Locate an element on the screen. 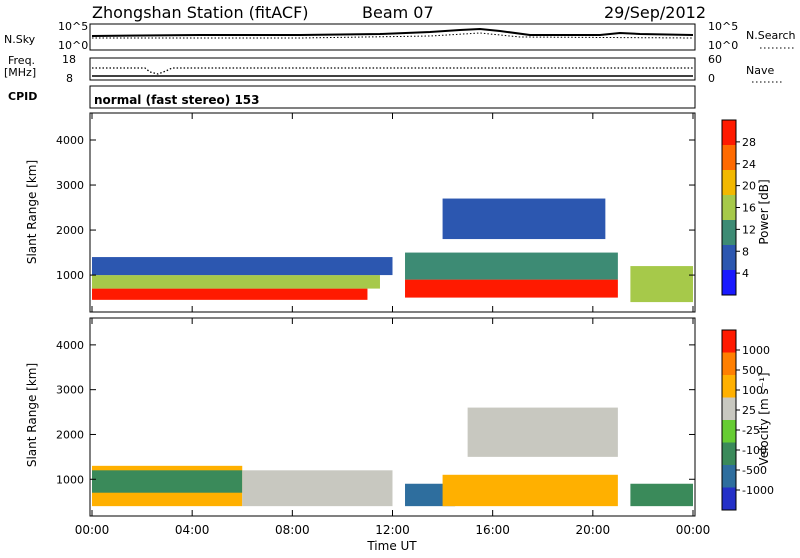  noise-right-tick-top: 10^5 is located at coordinates (723, 26).